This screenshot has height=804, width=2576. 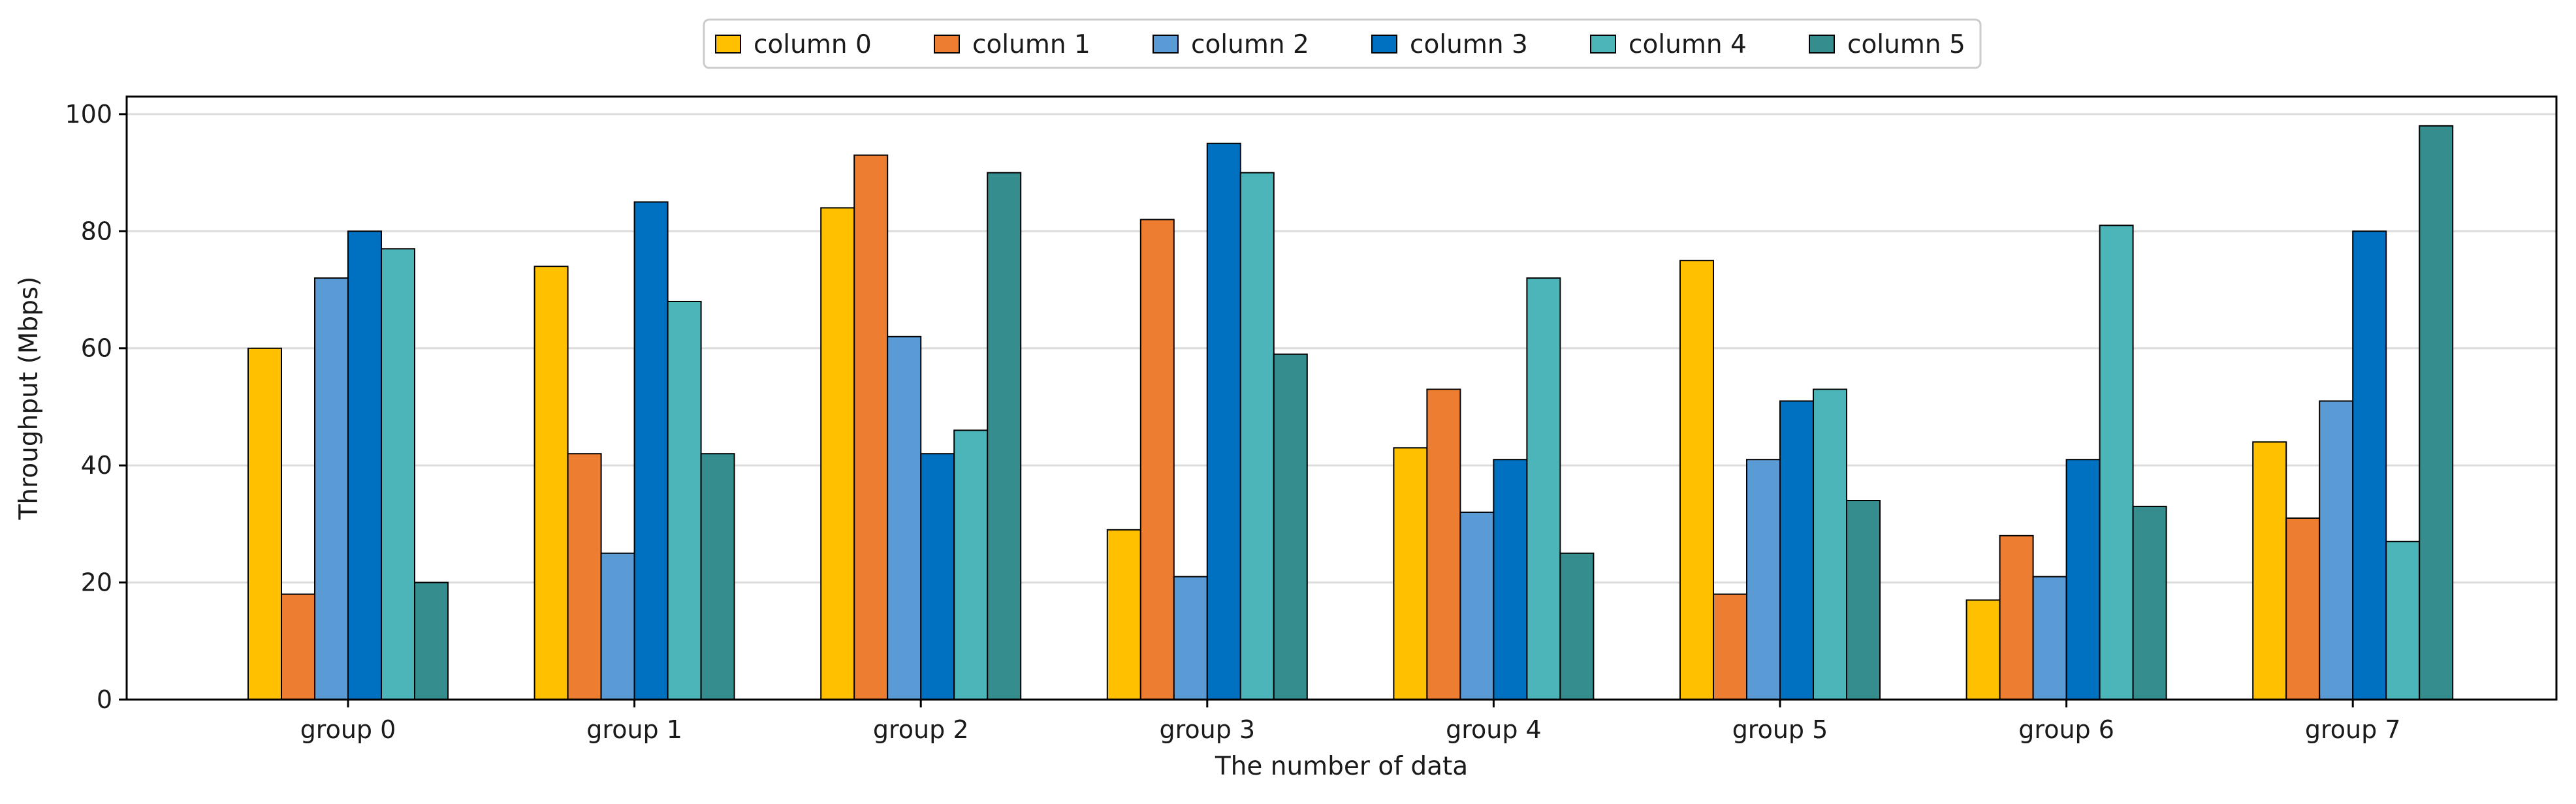 What do you see at coordinates (1688, 44) in the screenshot?
I see `legend-label: column 4` at bounding box center [1688, 44].